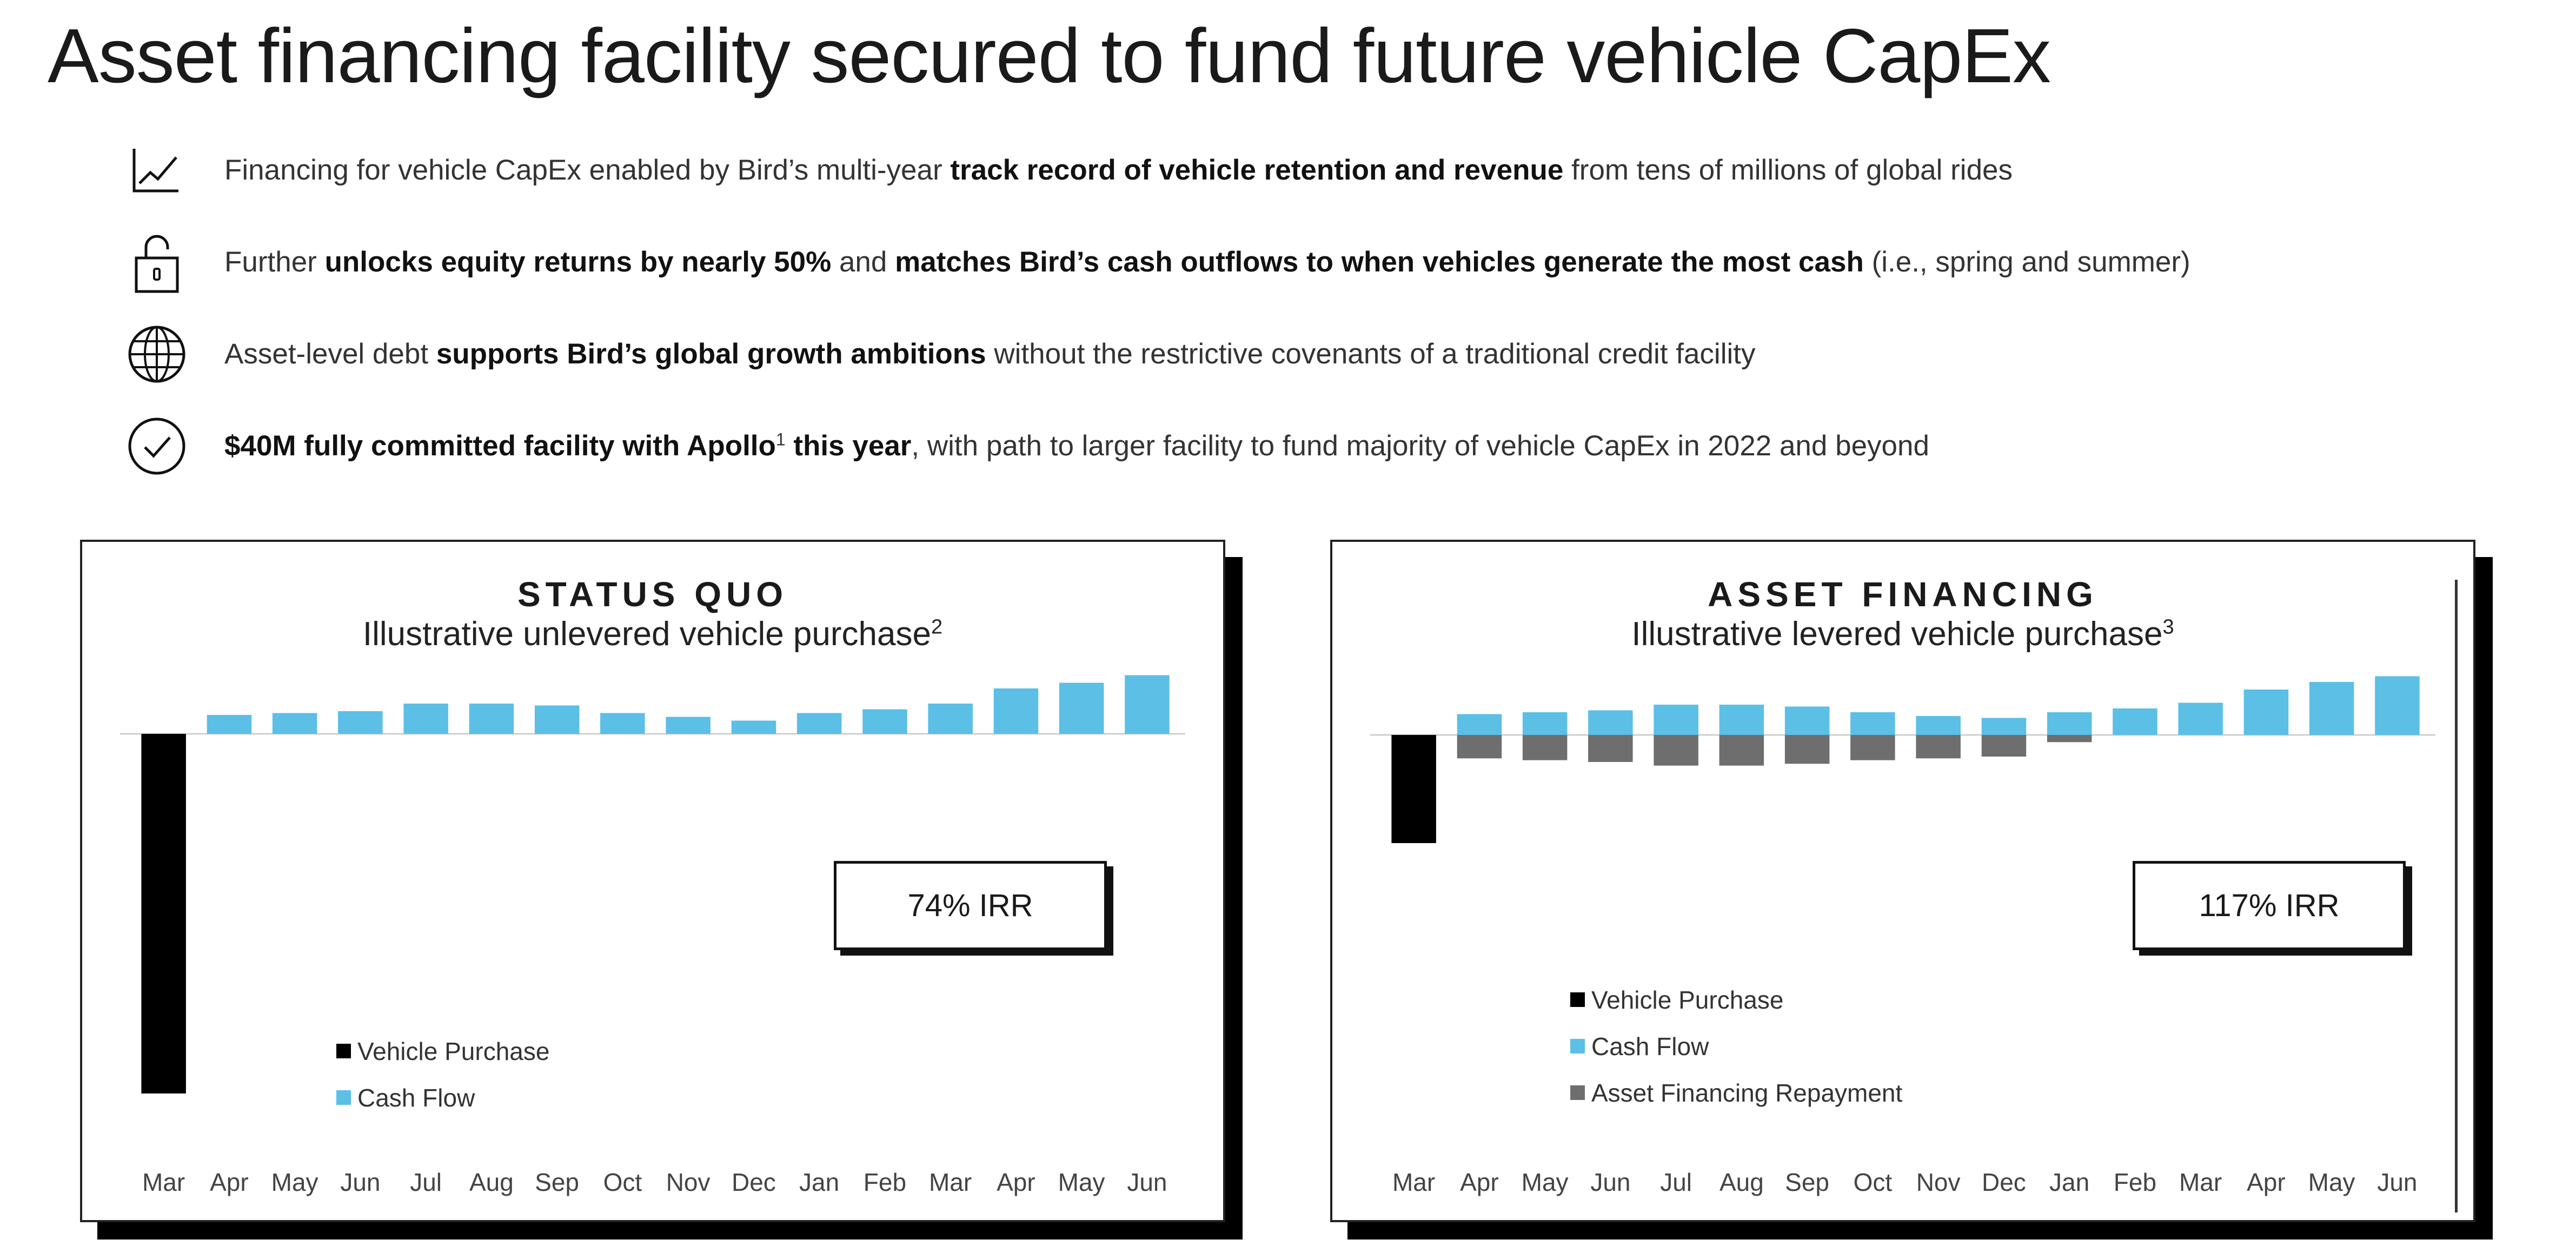 This screenshot has width=2576, height=1246. Describe the element at coordinates (863, 262) in the screenshot. I see `bullet-text-run: and` at that location.